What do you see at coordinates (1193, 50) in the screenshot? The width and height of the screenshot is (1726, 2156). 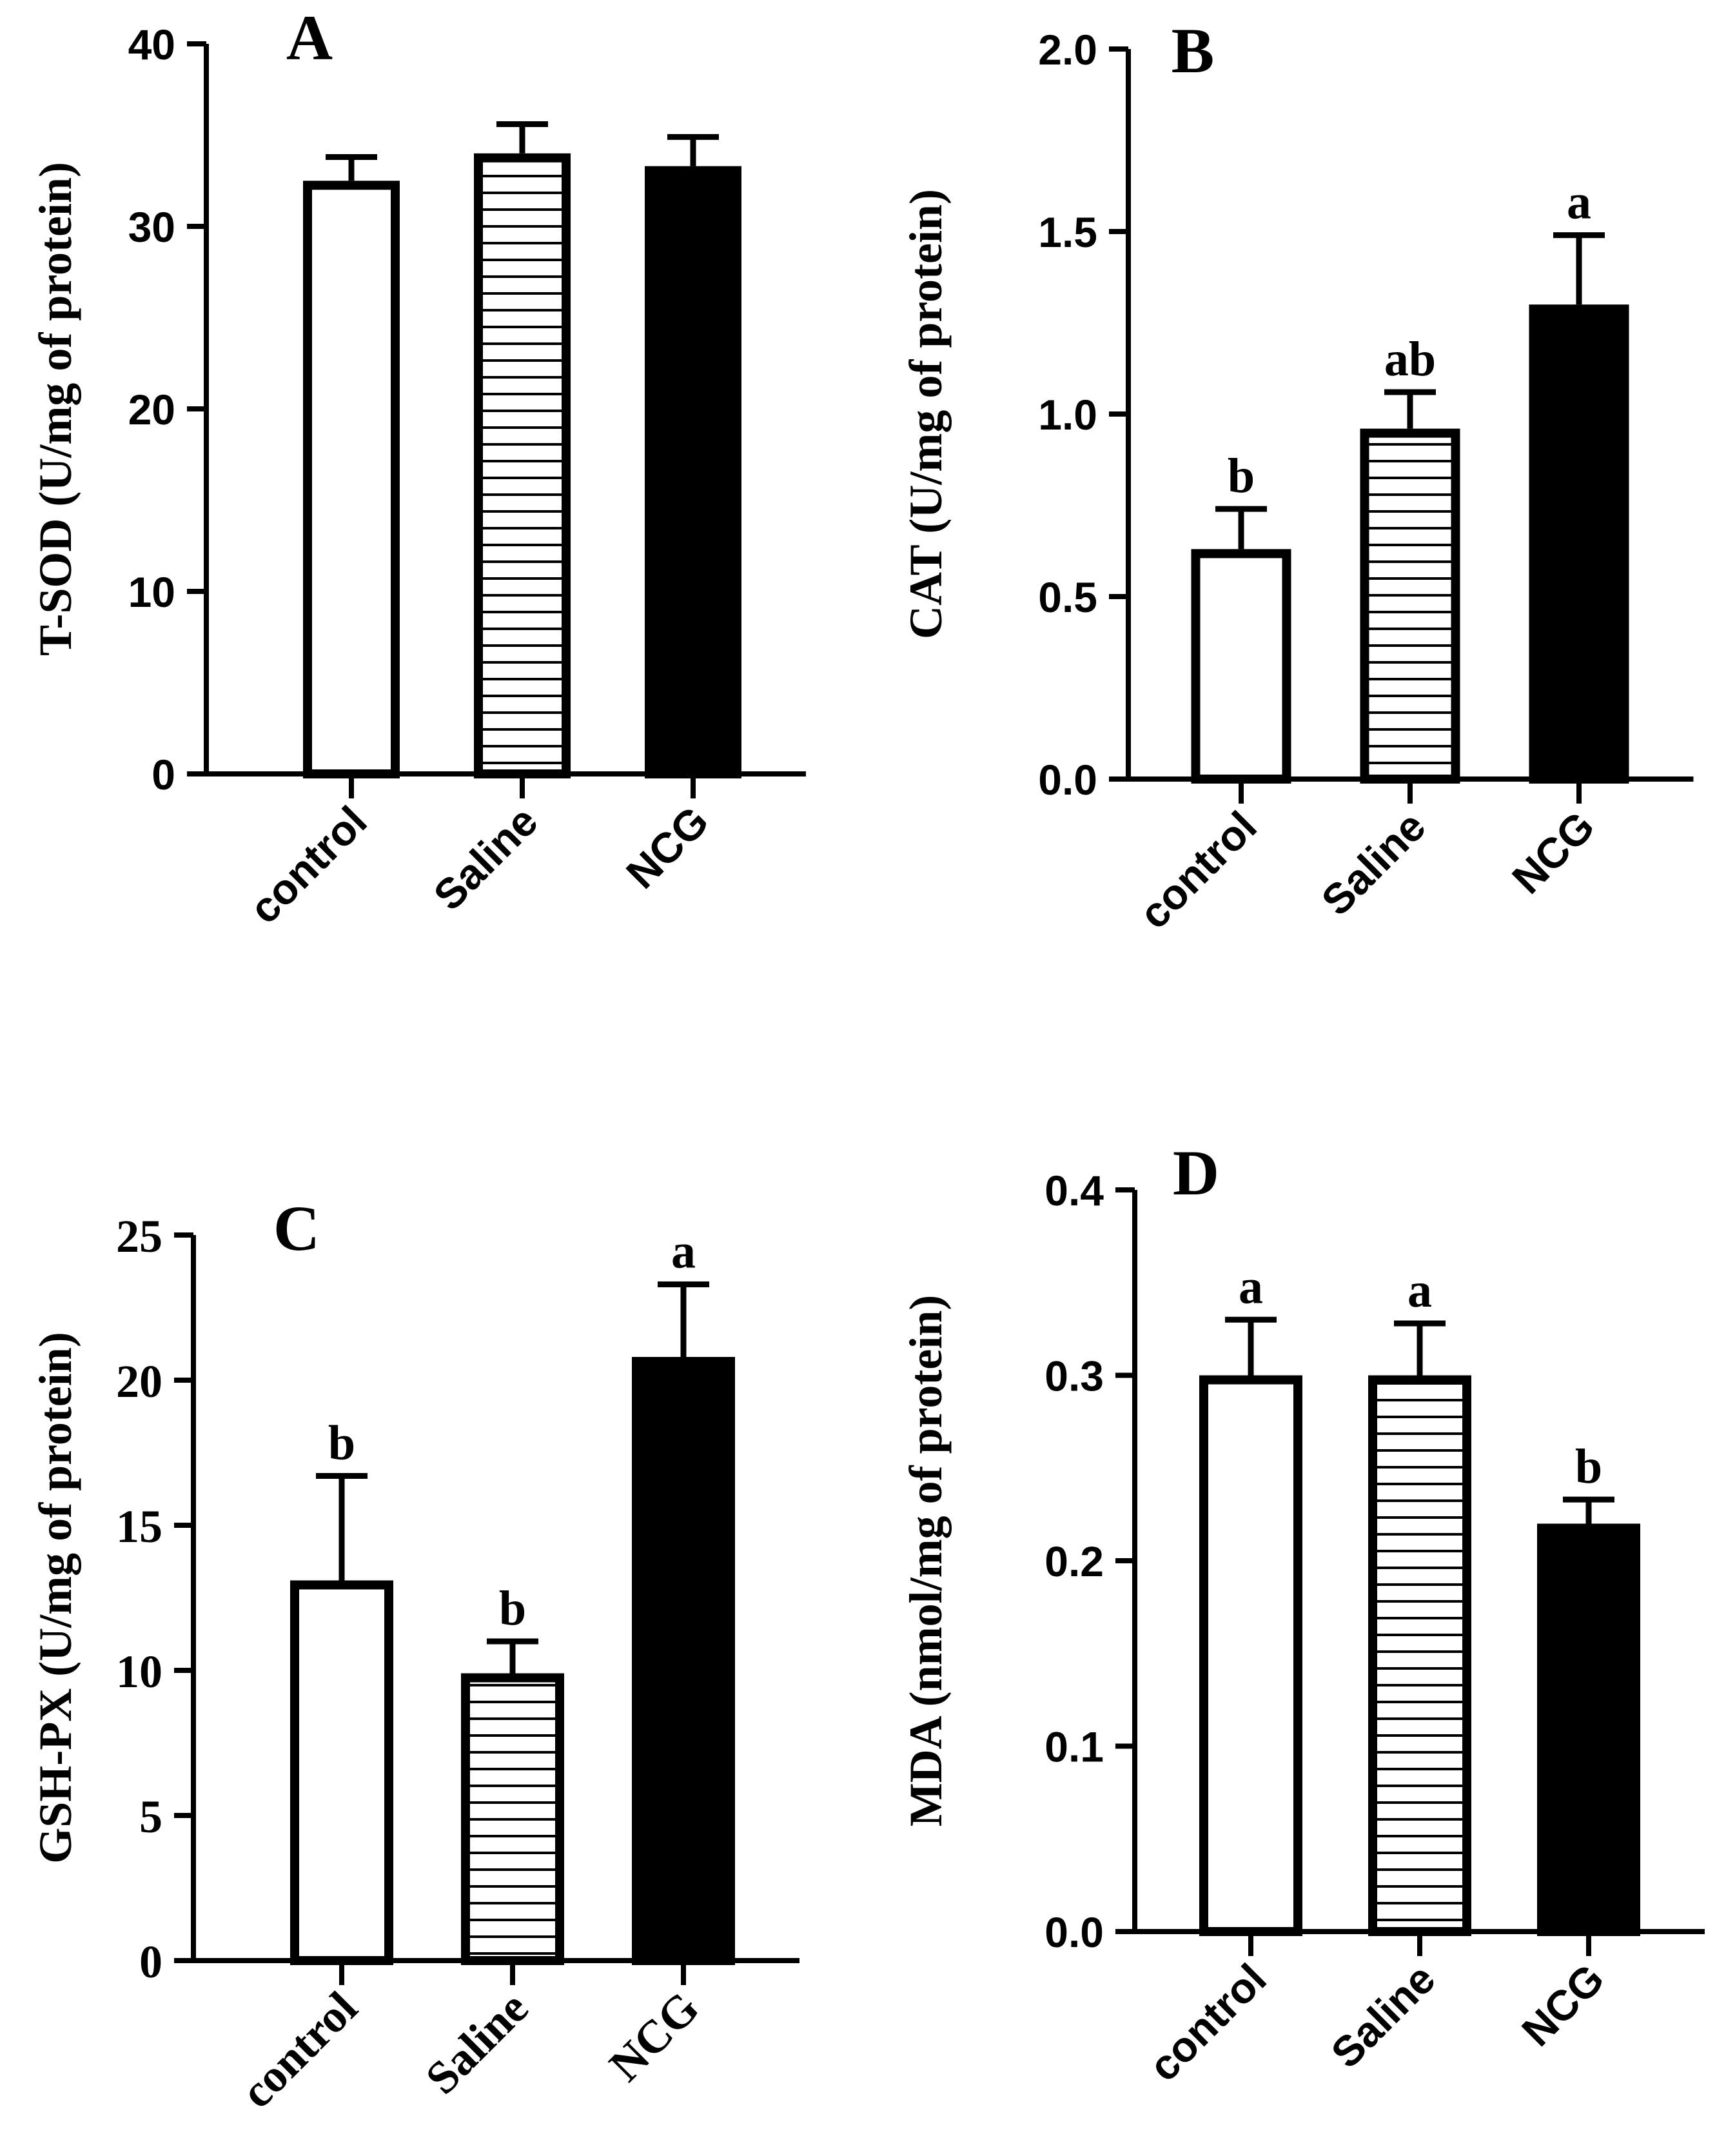 I see `panel-label: B` at bounding box center [1193, 50].